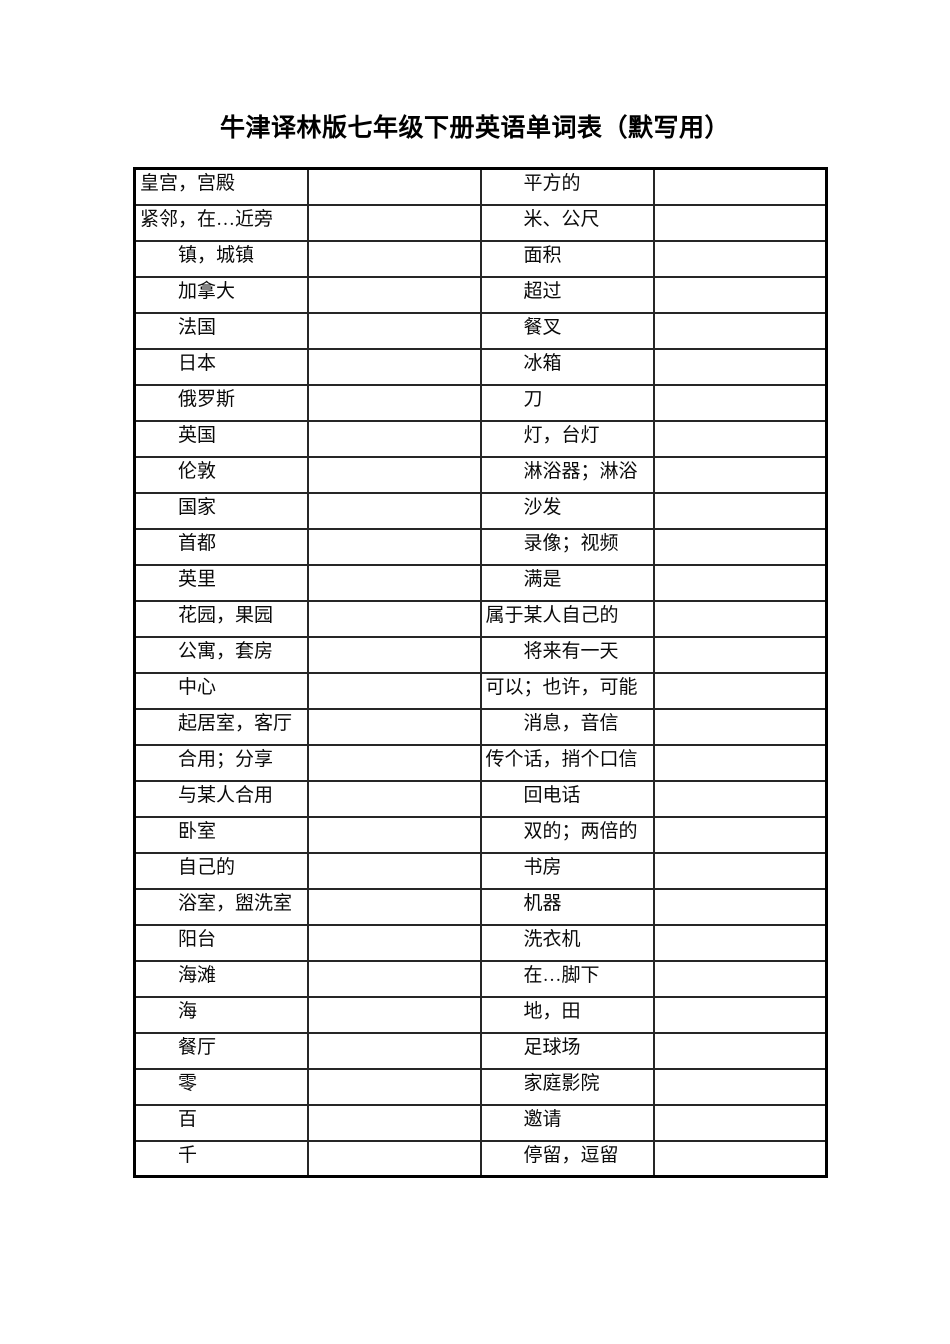 The height and width of the screenshot is (1344, 950). What do you see at coordinates (221, 186) in the screenshot?
I see `chinese-term-cell-left: 皇宫，宫殿` at bounding box center [221, 186].